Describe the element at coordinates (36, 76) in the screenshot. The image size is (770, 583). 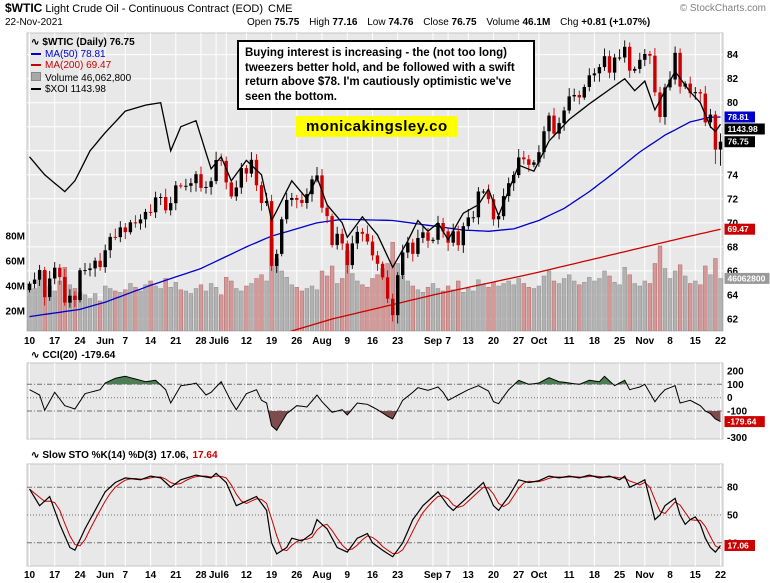
I see `volume-bar-icon` at that location.